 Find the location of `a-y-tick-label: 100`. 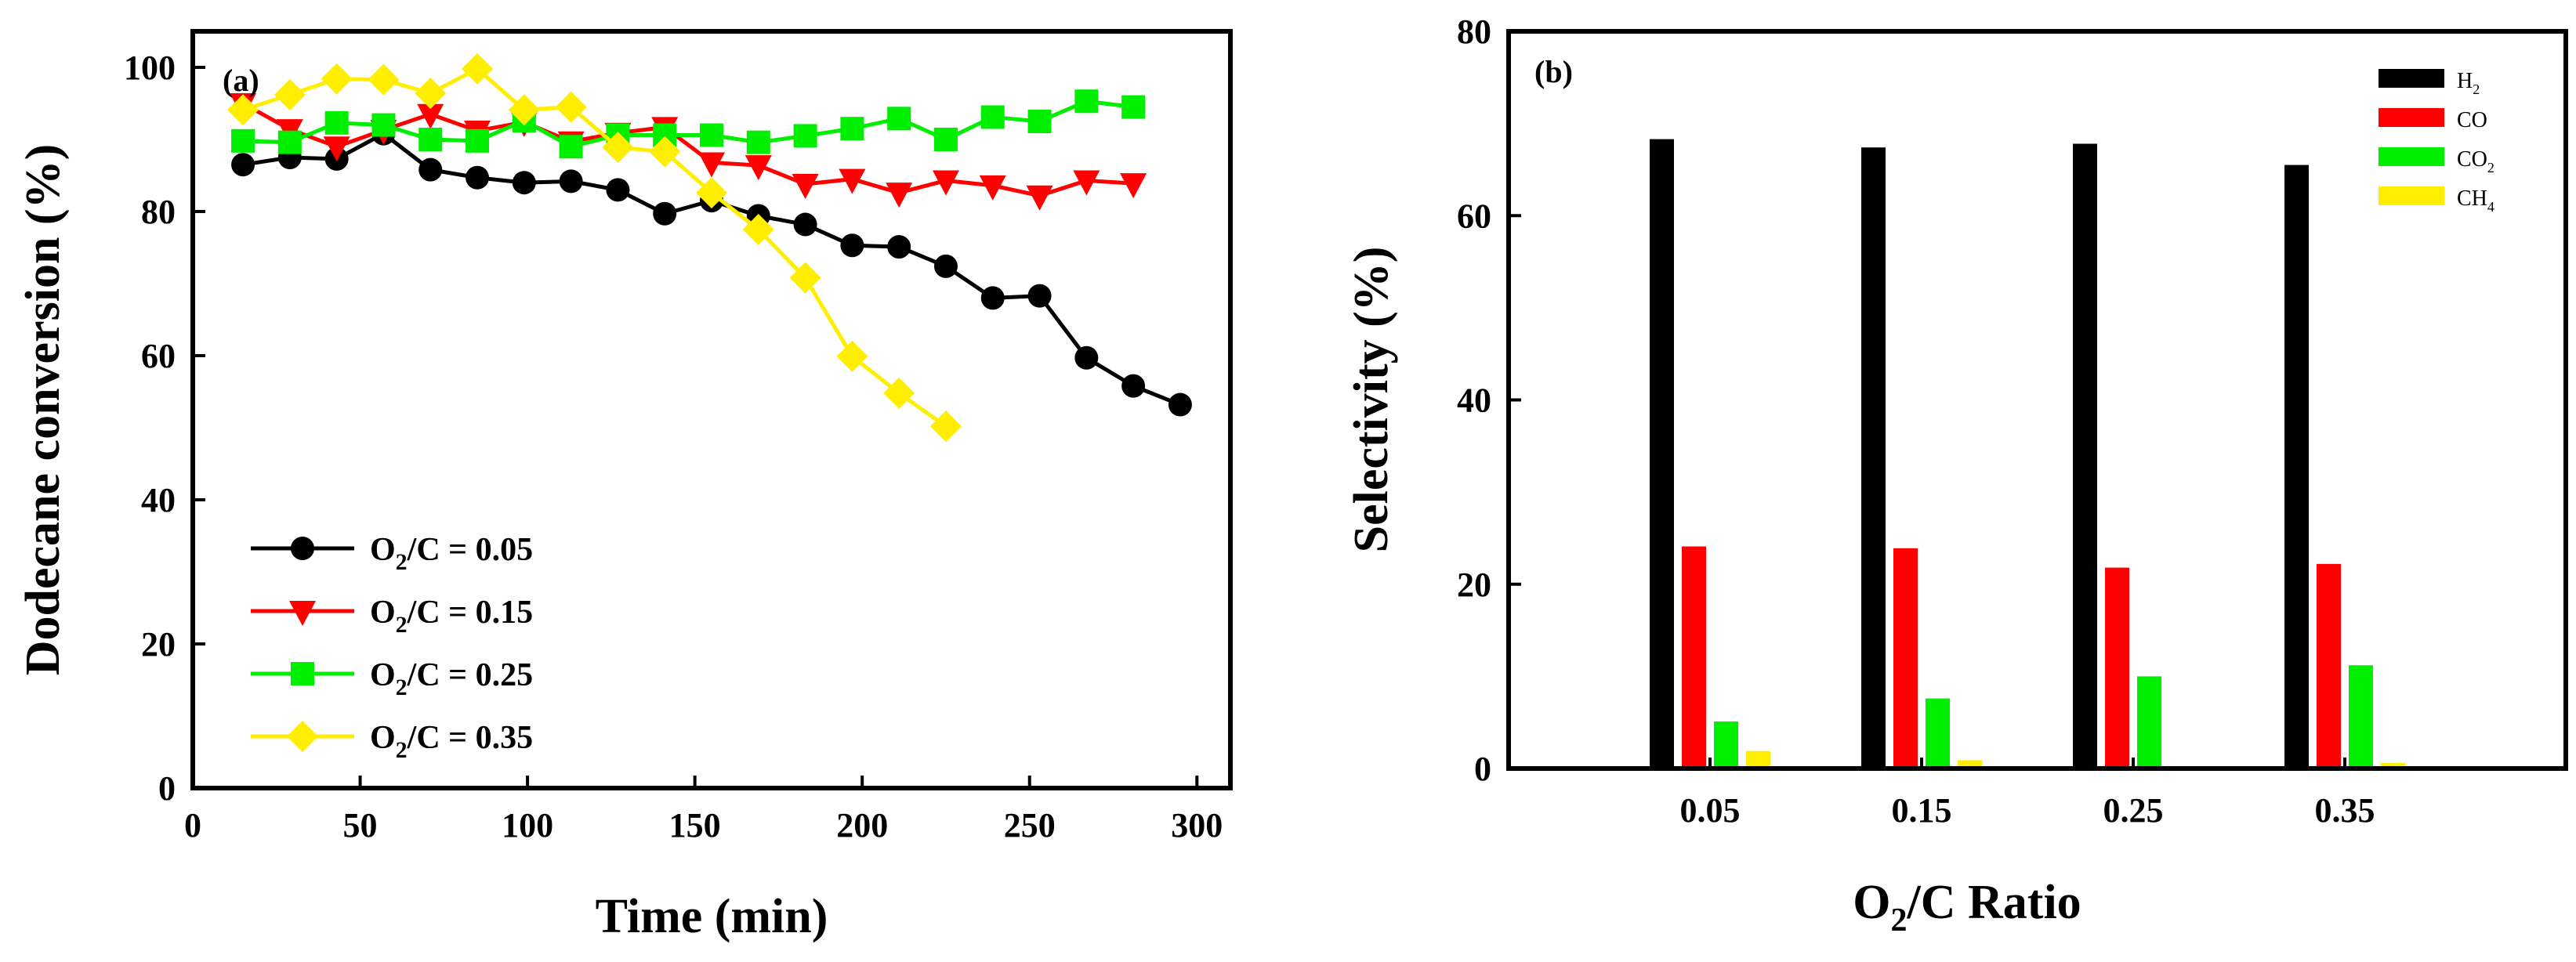

a-y-tick-label: 100 is located at coordinates (150, 68).